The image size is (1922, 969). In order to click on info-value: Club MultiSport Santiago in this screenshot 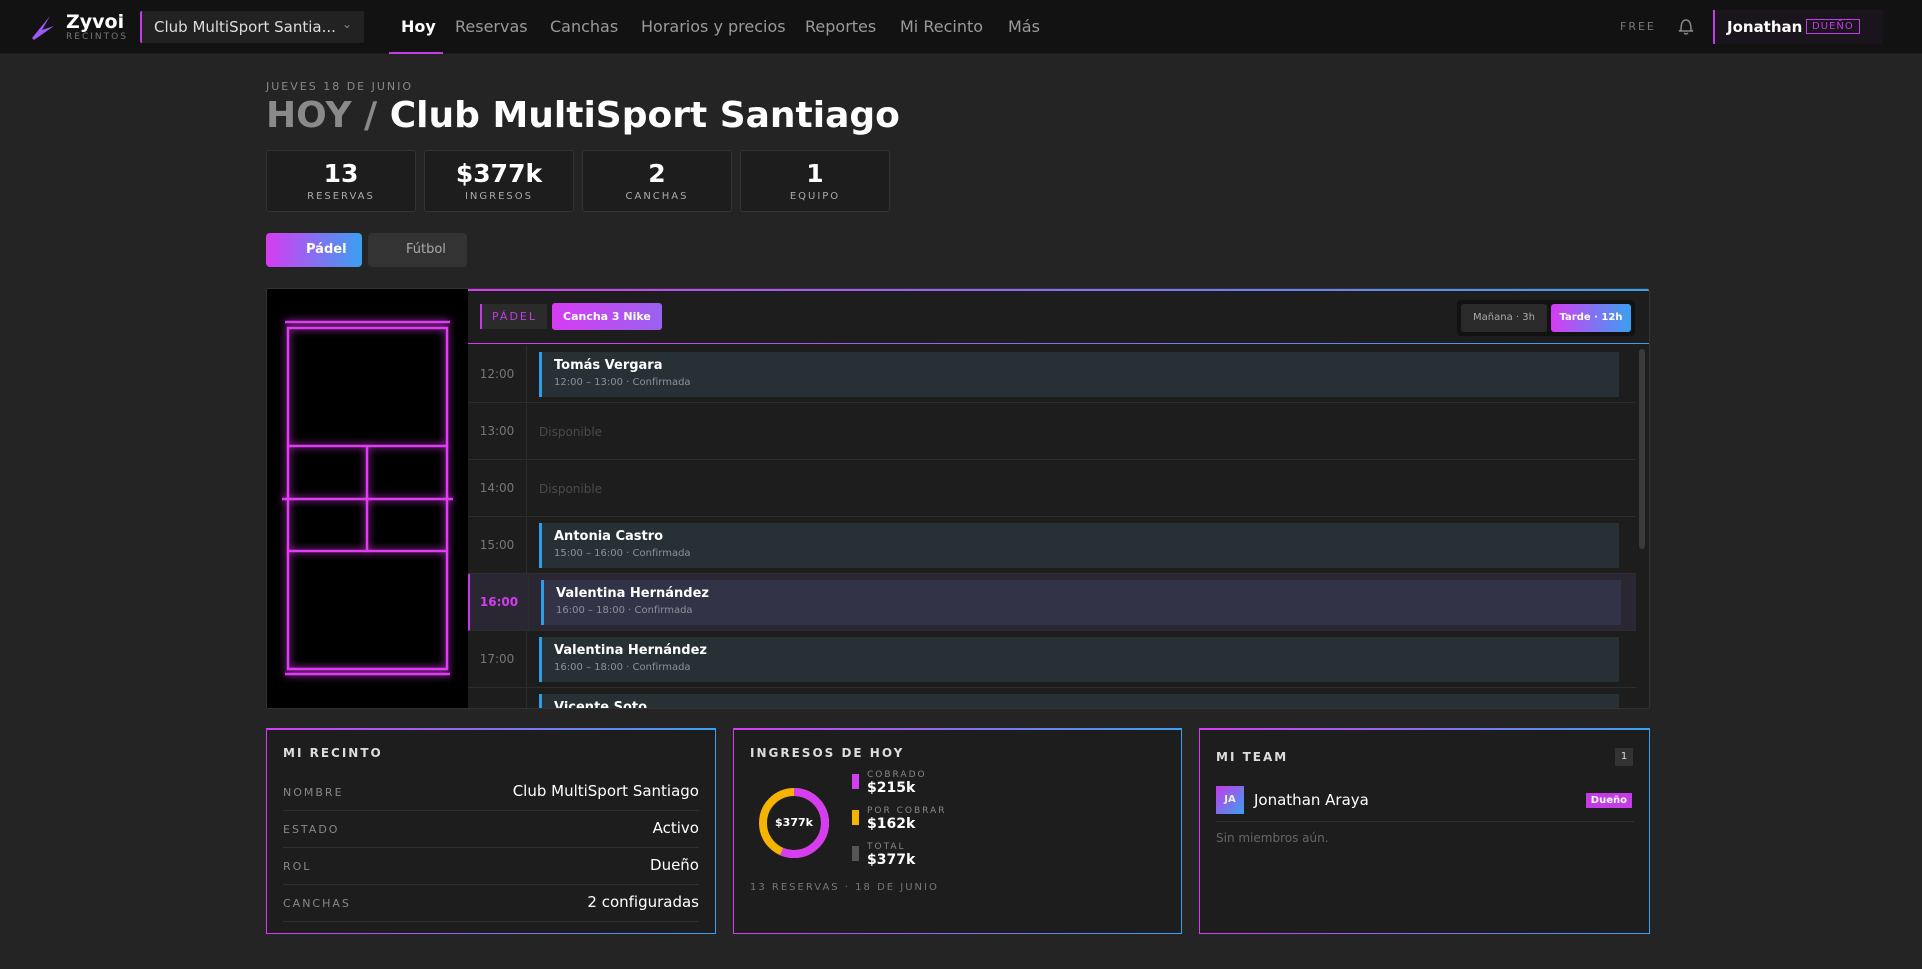, I will do `click(605, 791)`.